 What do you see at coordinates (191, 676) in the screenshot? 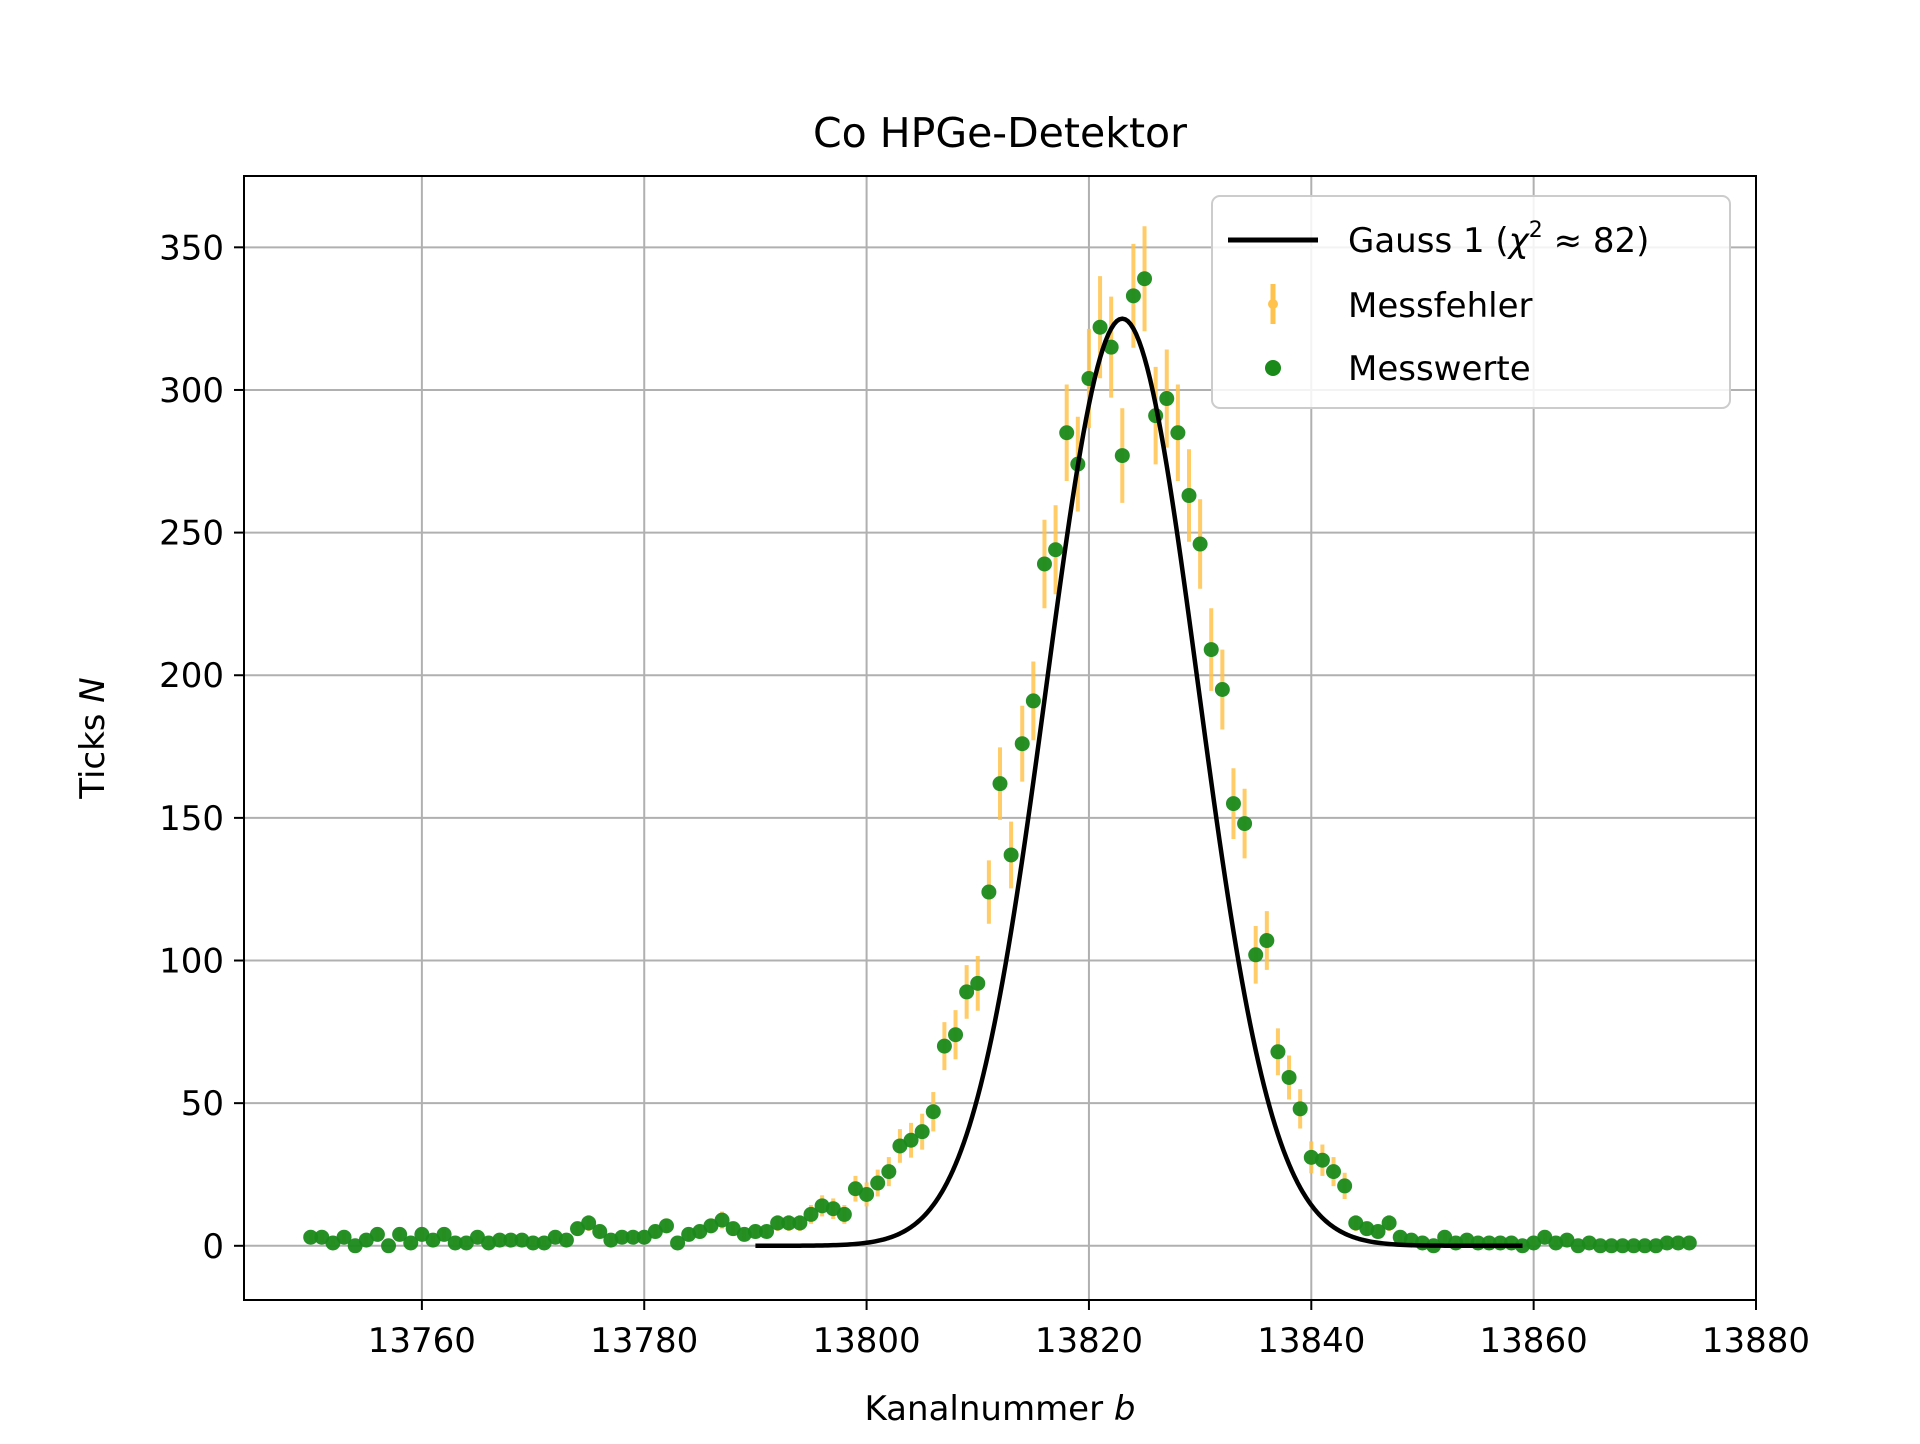
I see `y-tick-label: 200` at bounding box center [191, 676].